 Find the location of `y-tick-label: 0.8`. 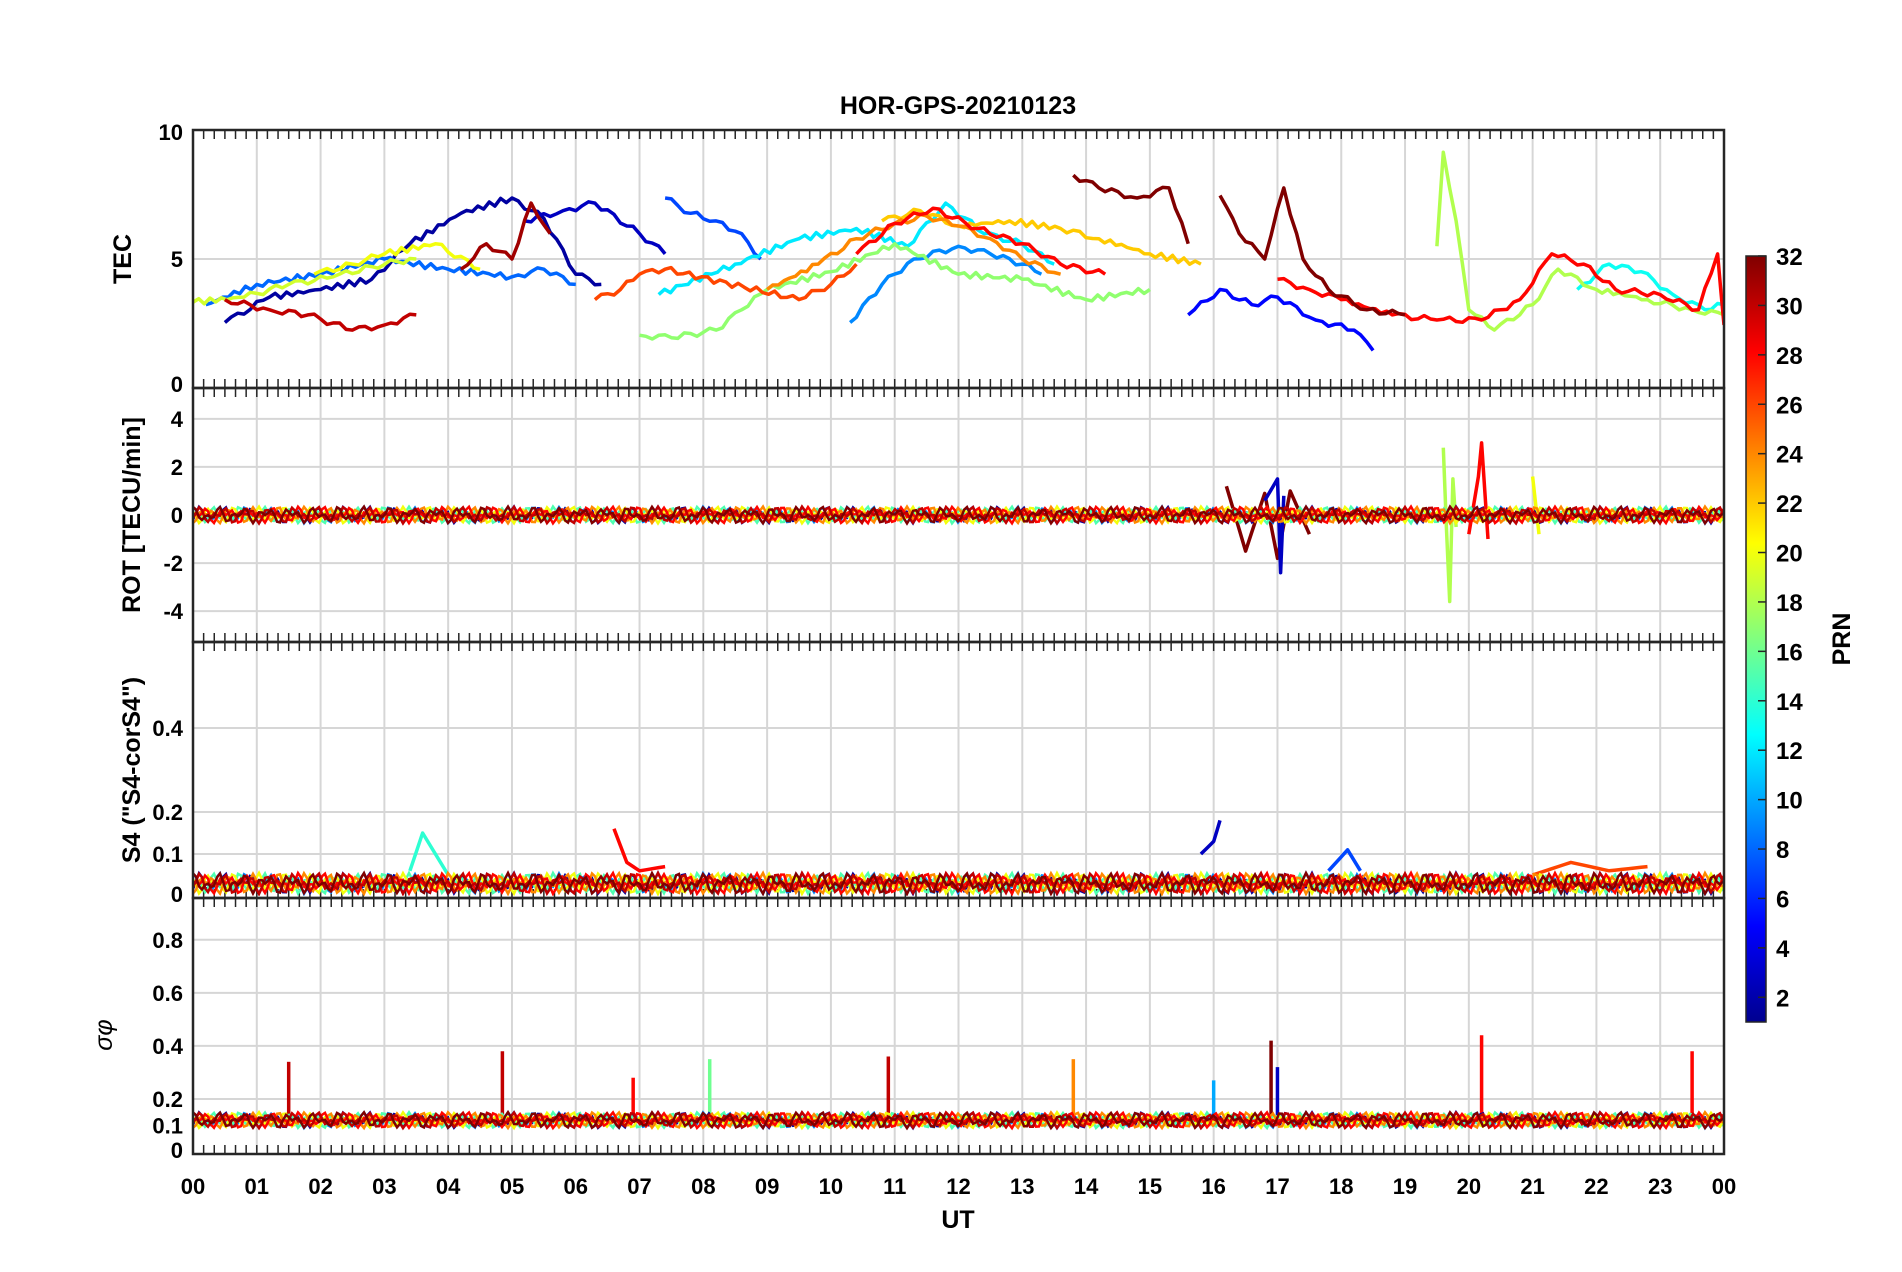

y-tick-label: 0.8 is located at coordinates (167, 940).